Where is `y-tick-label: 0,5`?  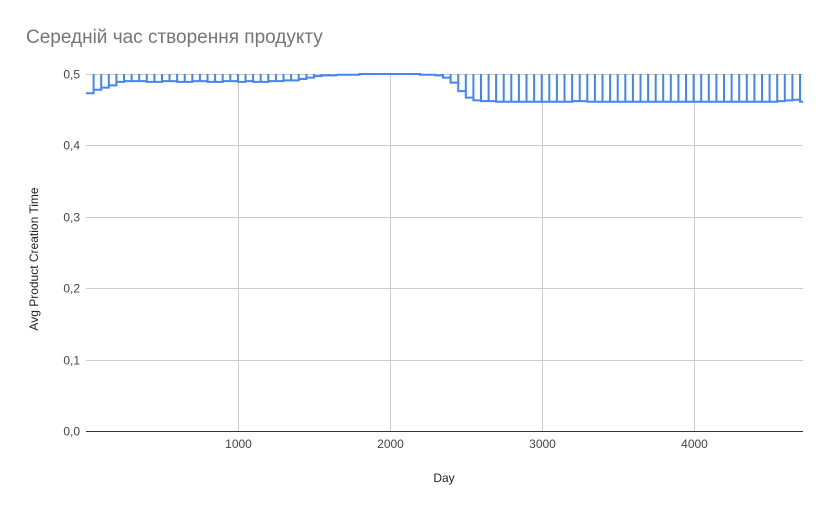
y-tick-label: 0,5 is located at coordinates (71, 75).